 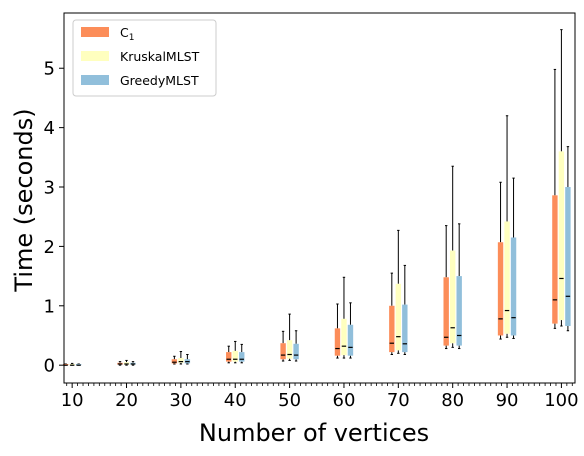 What do you see at coordinates (160, 56) in the screenshot?
I see `legend-label: KruskalMLST` at bounding box center [160, 56].